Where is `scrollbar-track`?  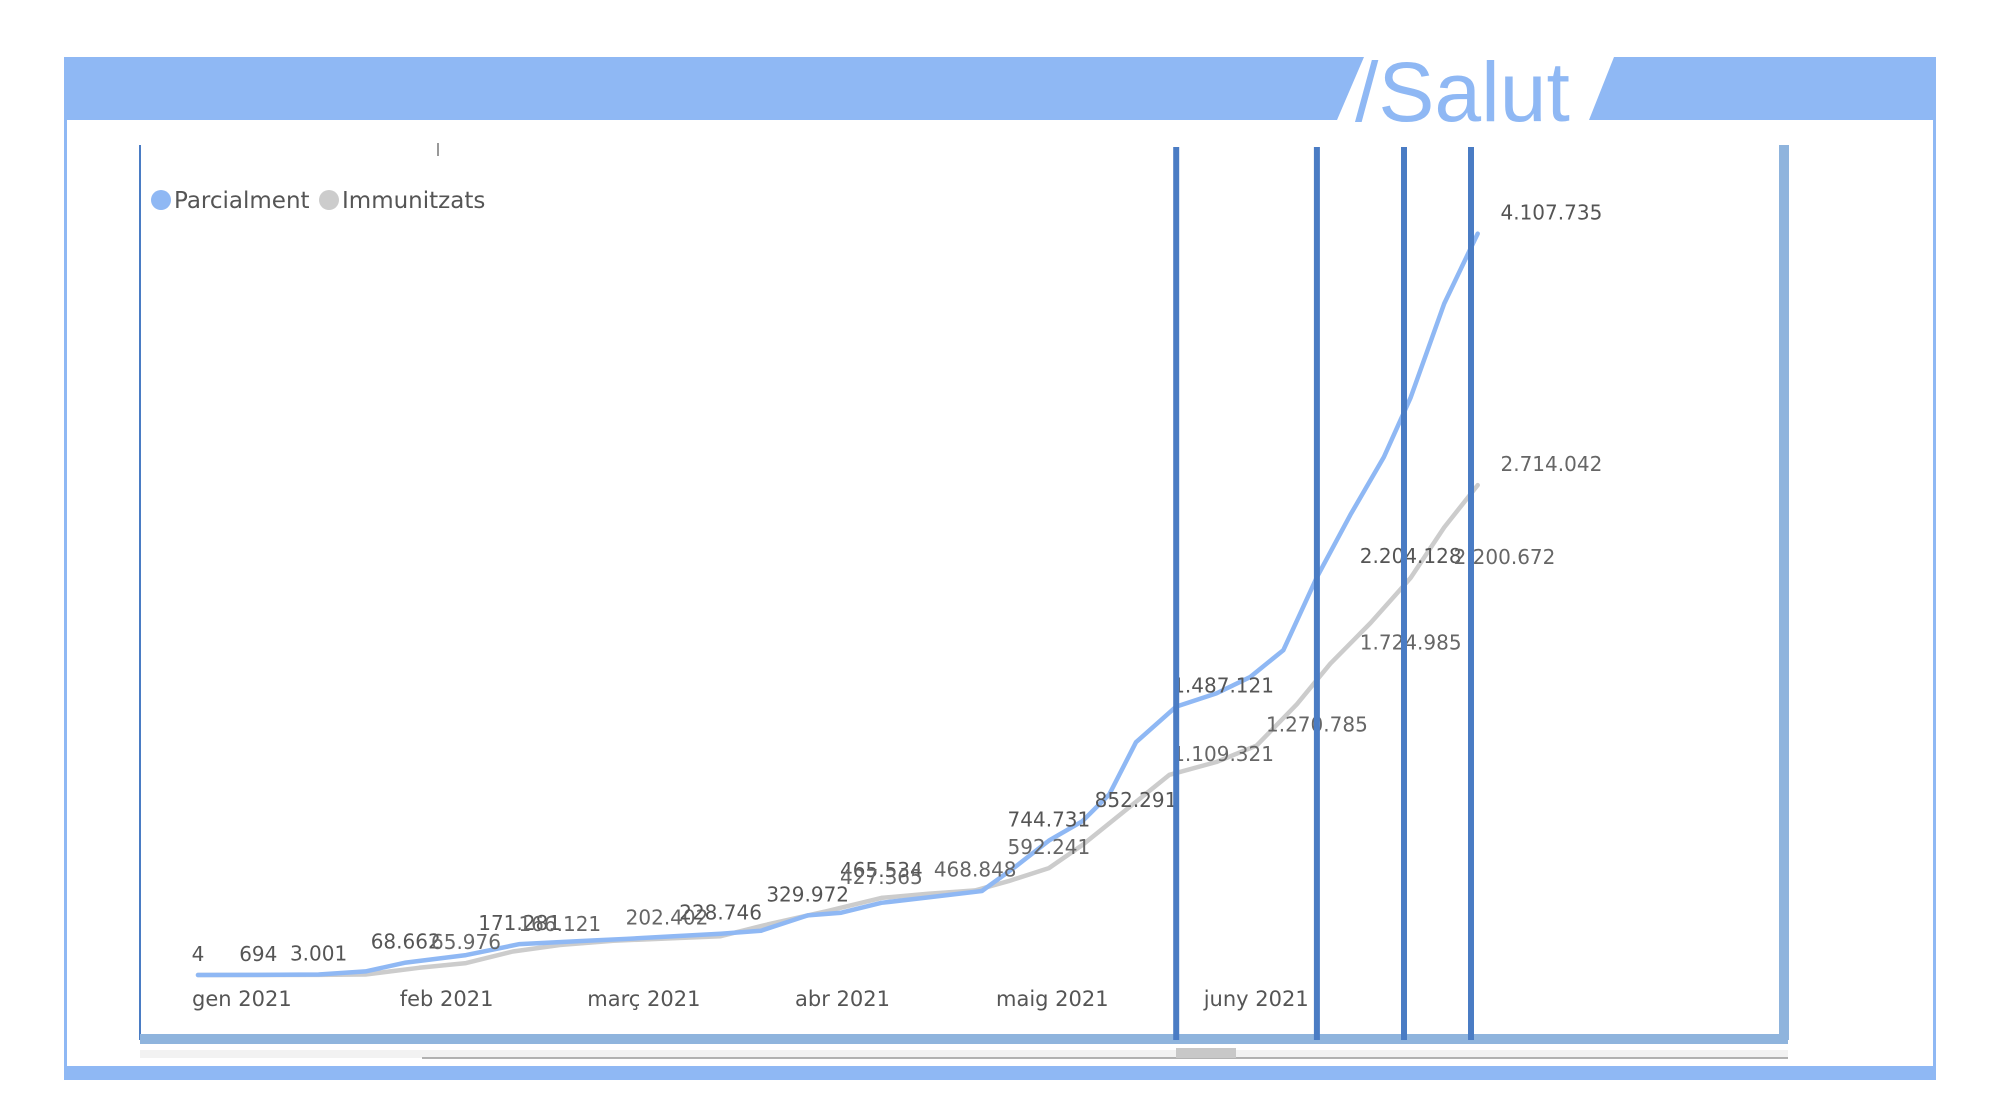
scrollbar-track is located at coordinates (964, 1054).